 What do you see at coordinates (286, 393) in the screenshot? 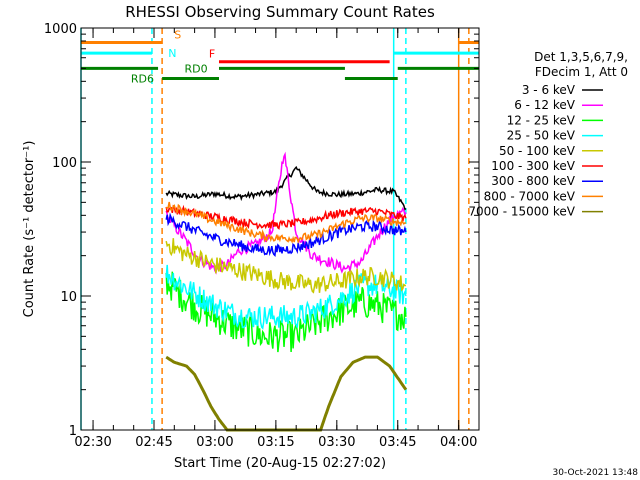
I see `series-line-7000-to-15000kev` at bounding box center [286, 393].